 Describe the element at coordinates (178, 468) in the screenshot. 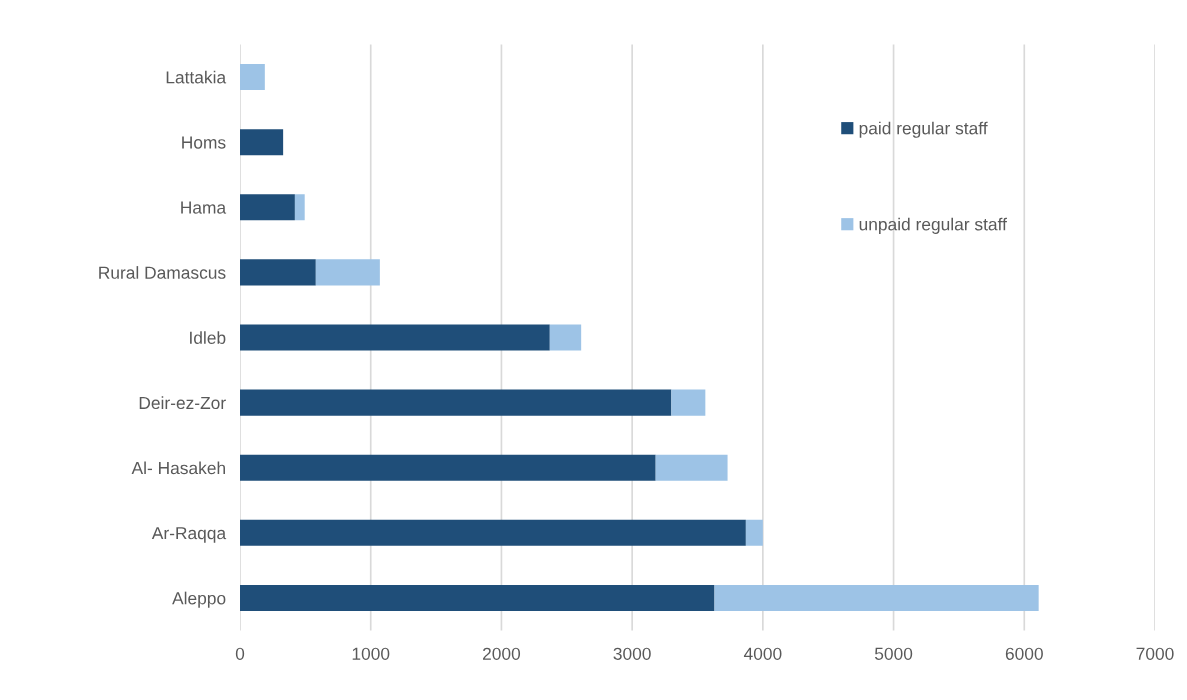

I see `y-tick-label: Al- Hasakeh` at that location.